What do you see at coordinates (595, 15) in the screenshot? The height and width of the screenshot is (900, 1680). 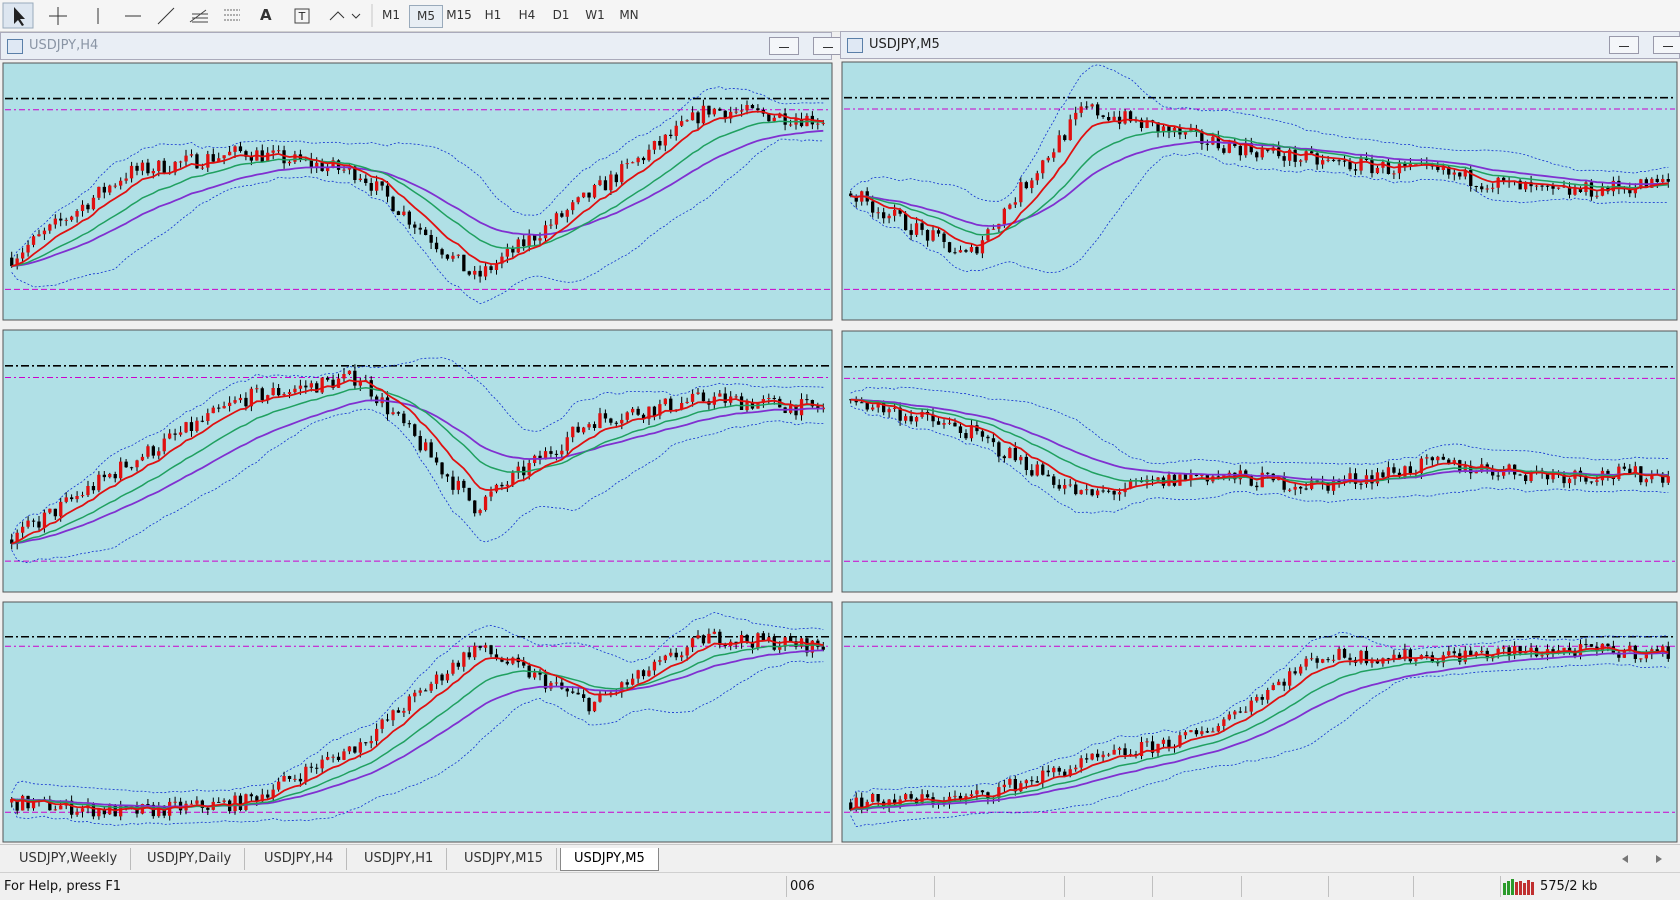 I see `timeframe-button: W1` at bounding box center [595, 15].